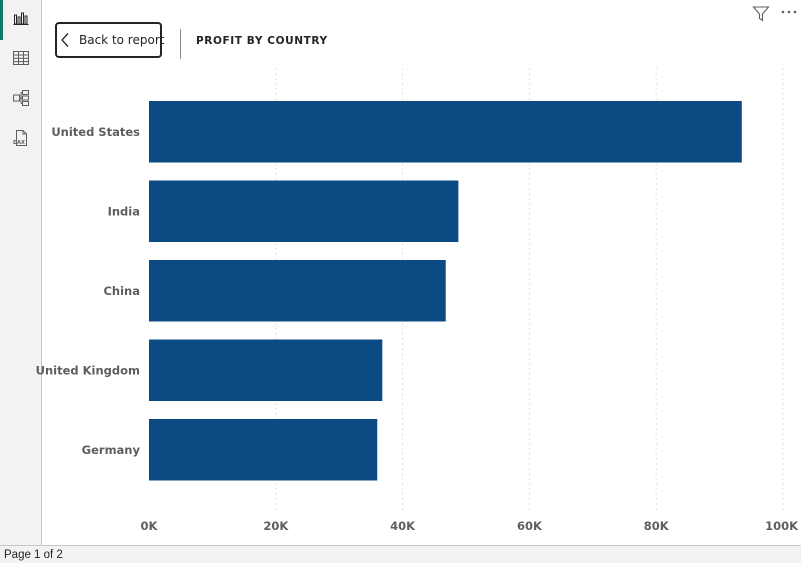 The height and width of the screenshot is (563, 801). What do you see at coordinates (276, 526) in the screenshot?
I see `x-tick-label: 20K` at bounding box center [276, 526].